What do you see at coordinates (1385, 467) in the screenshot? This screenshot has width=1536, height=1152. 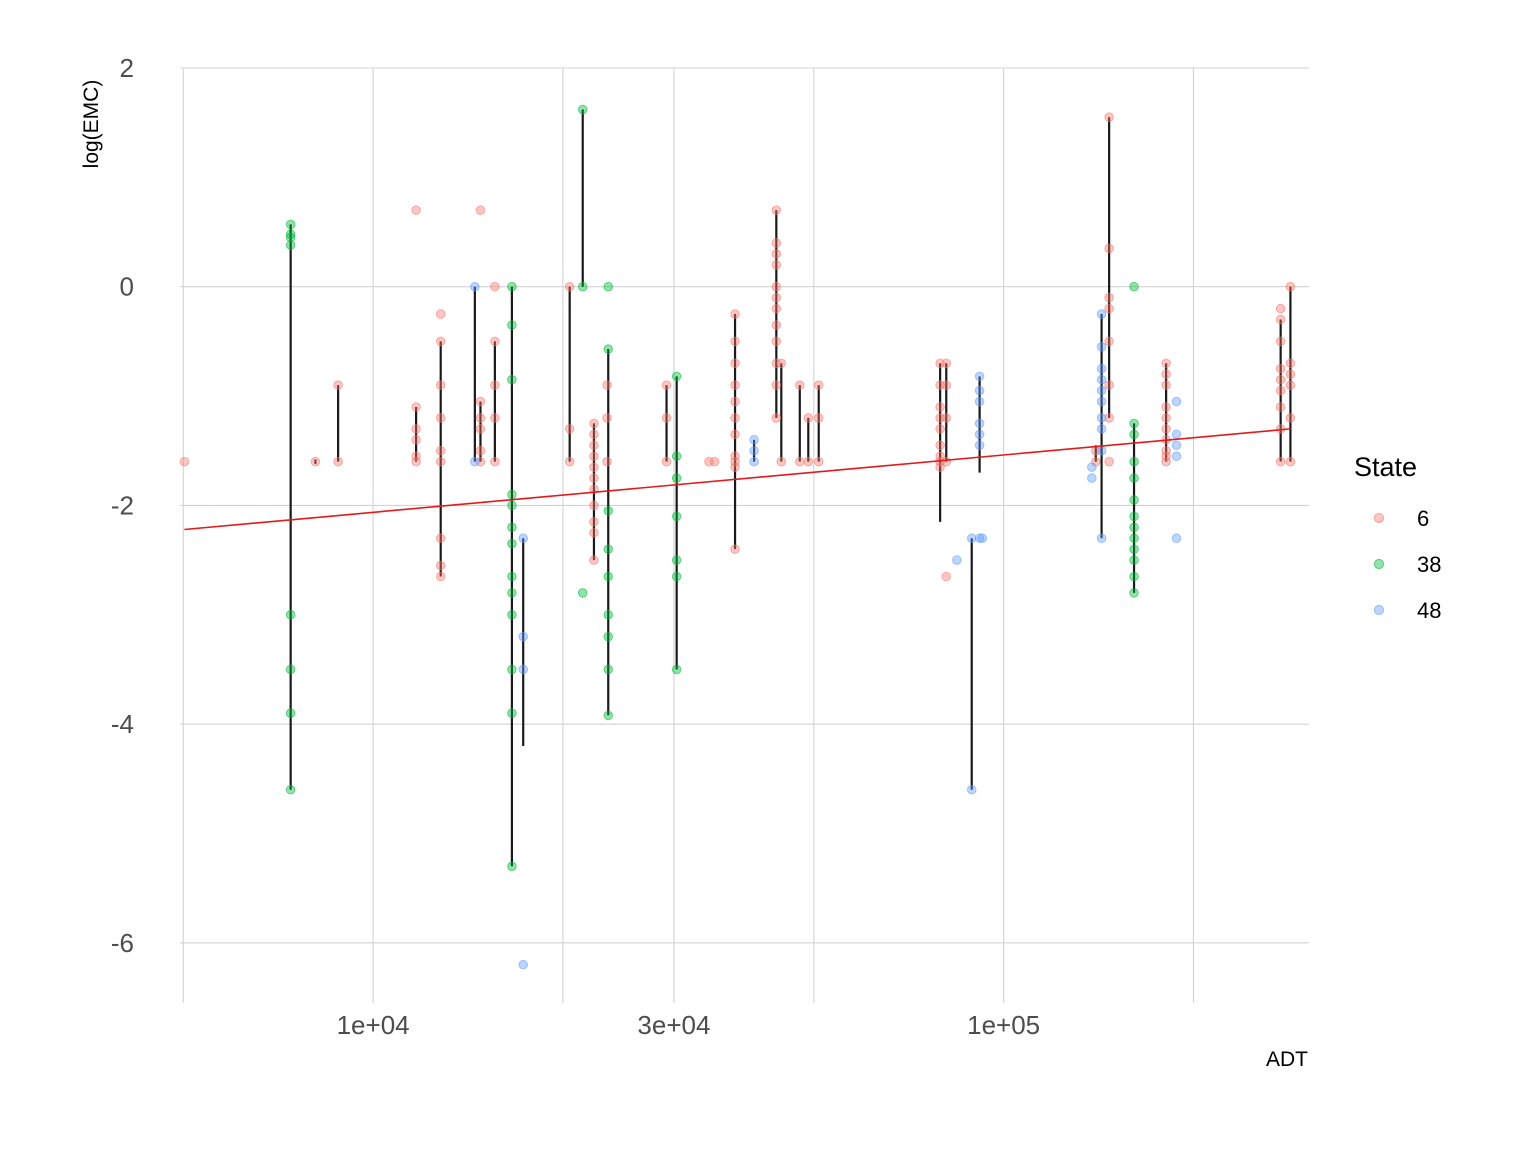 I see `legend-title: State` at bounding box center [1385, 467].